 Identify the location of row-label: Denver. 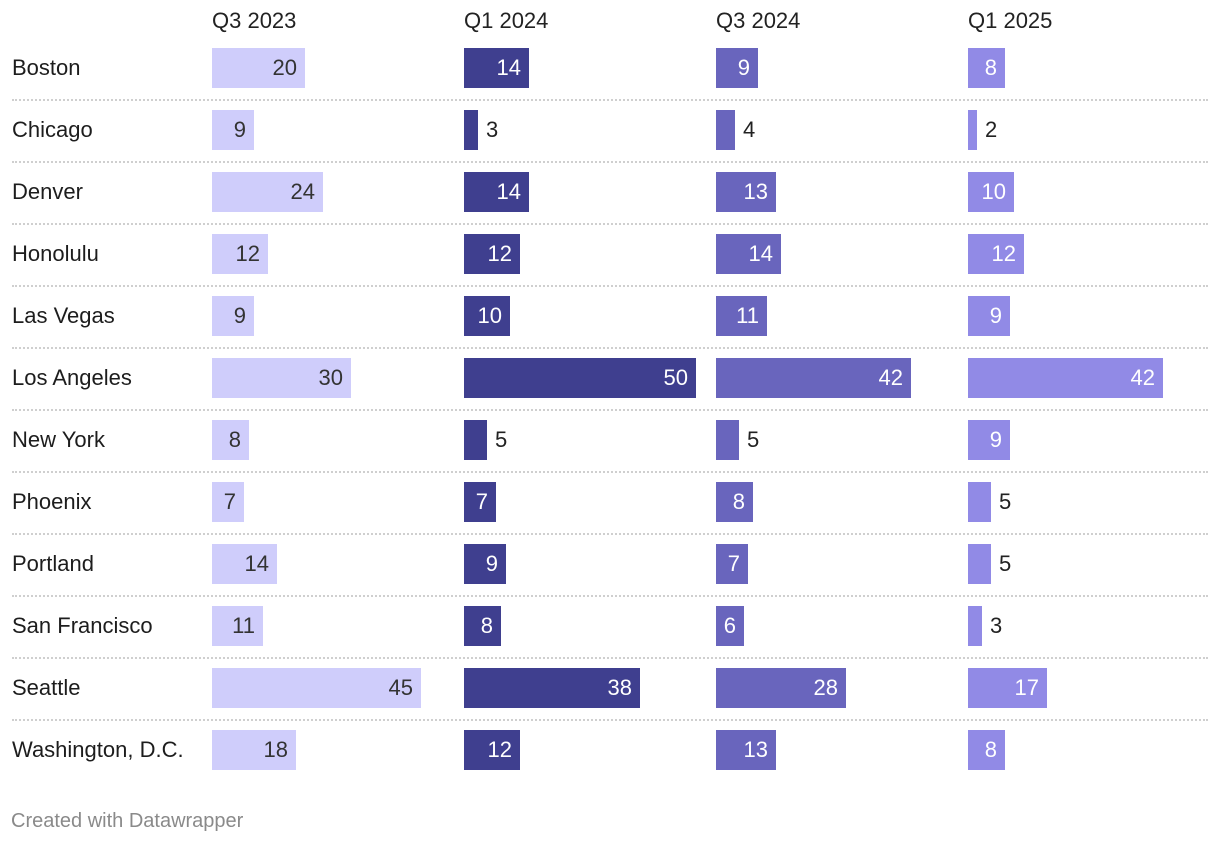
(47, 191).